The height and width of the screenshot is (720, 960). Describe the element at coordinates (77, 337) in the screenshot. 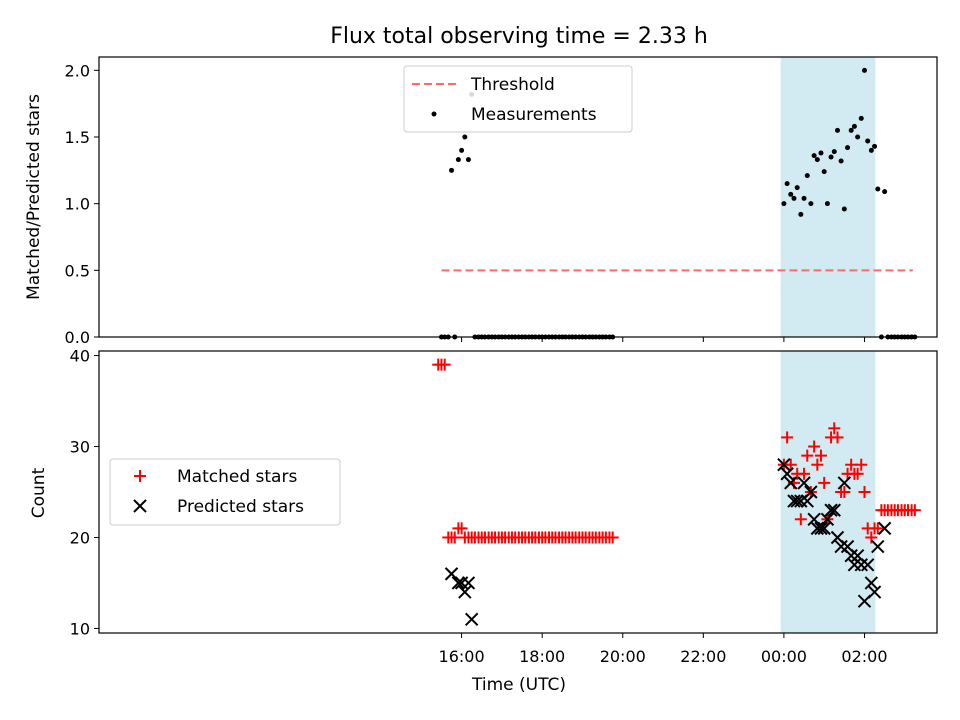

I see `top-y-tick-label: 0.0` at that location.